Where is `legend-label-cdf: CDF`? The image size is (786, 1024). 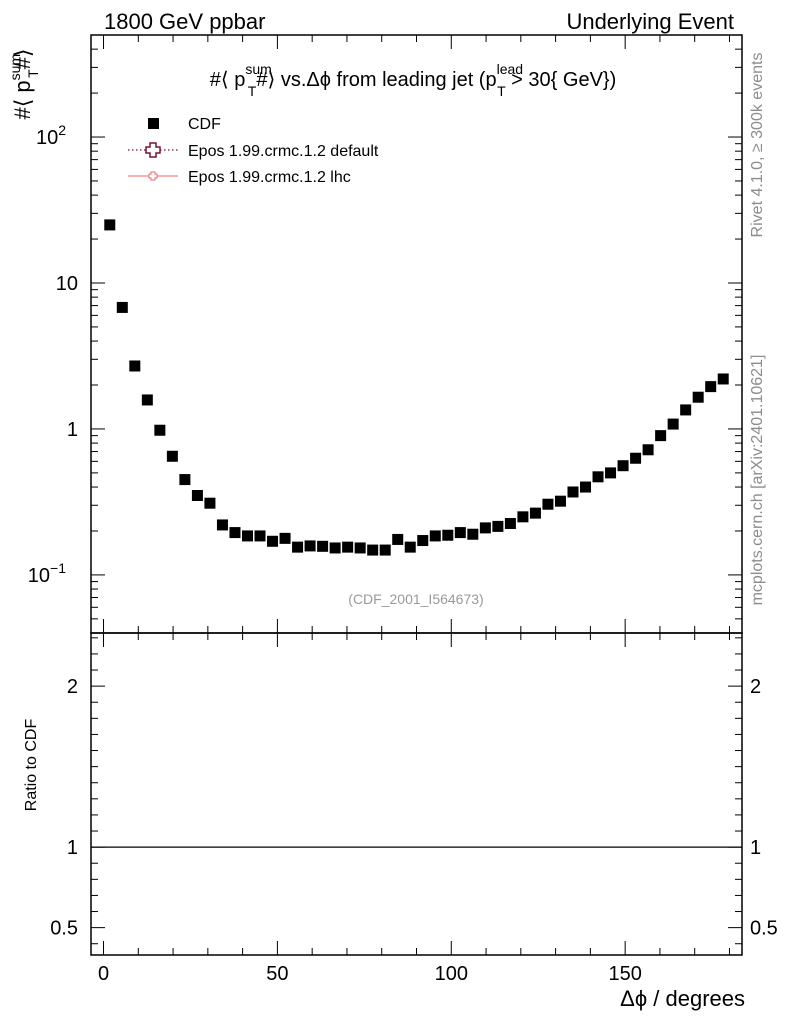 legend-label-cdf: CDF is located at coordinates (204, 124).